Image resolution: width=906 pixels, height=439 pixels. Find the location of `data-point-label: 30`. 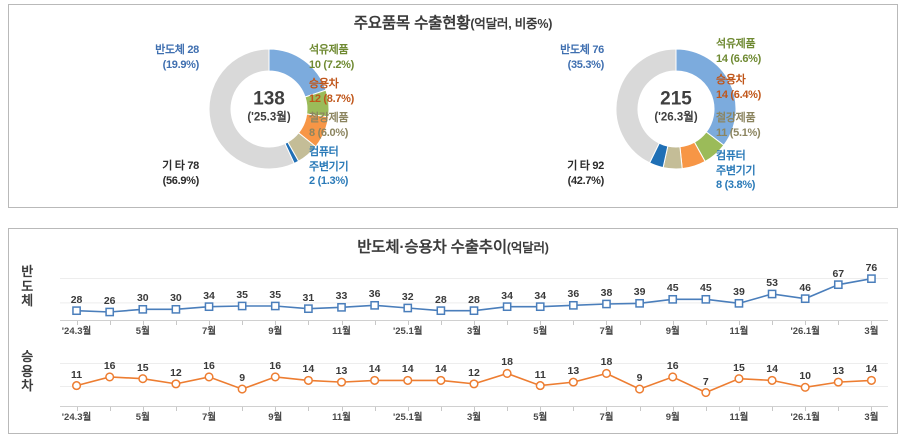

data-point-label: 30 is located at coordinates (176, 298).